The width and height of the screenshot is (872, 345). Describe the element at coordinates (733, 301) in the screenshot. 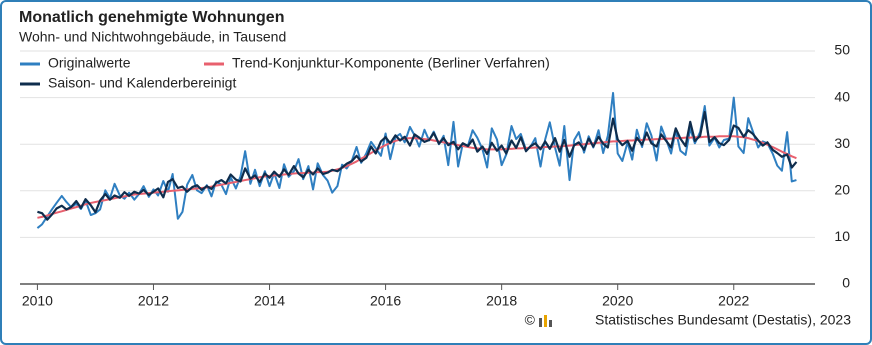

I see `x-tick-label: 2022` at that location.